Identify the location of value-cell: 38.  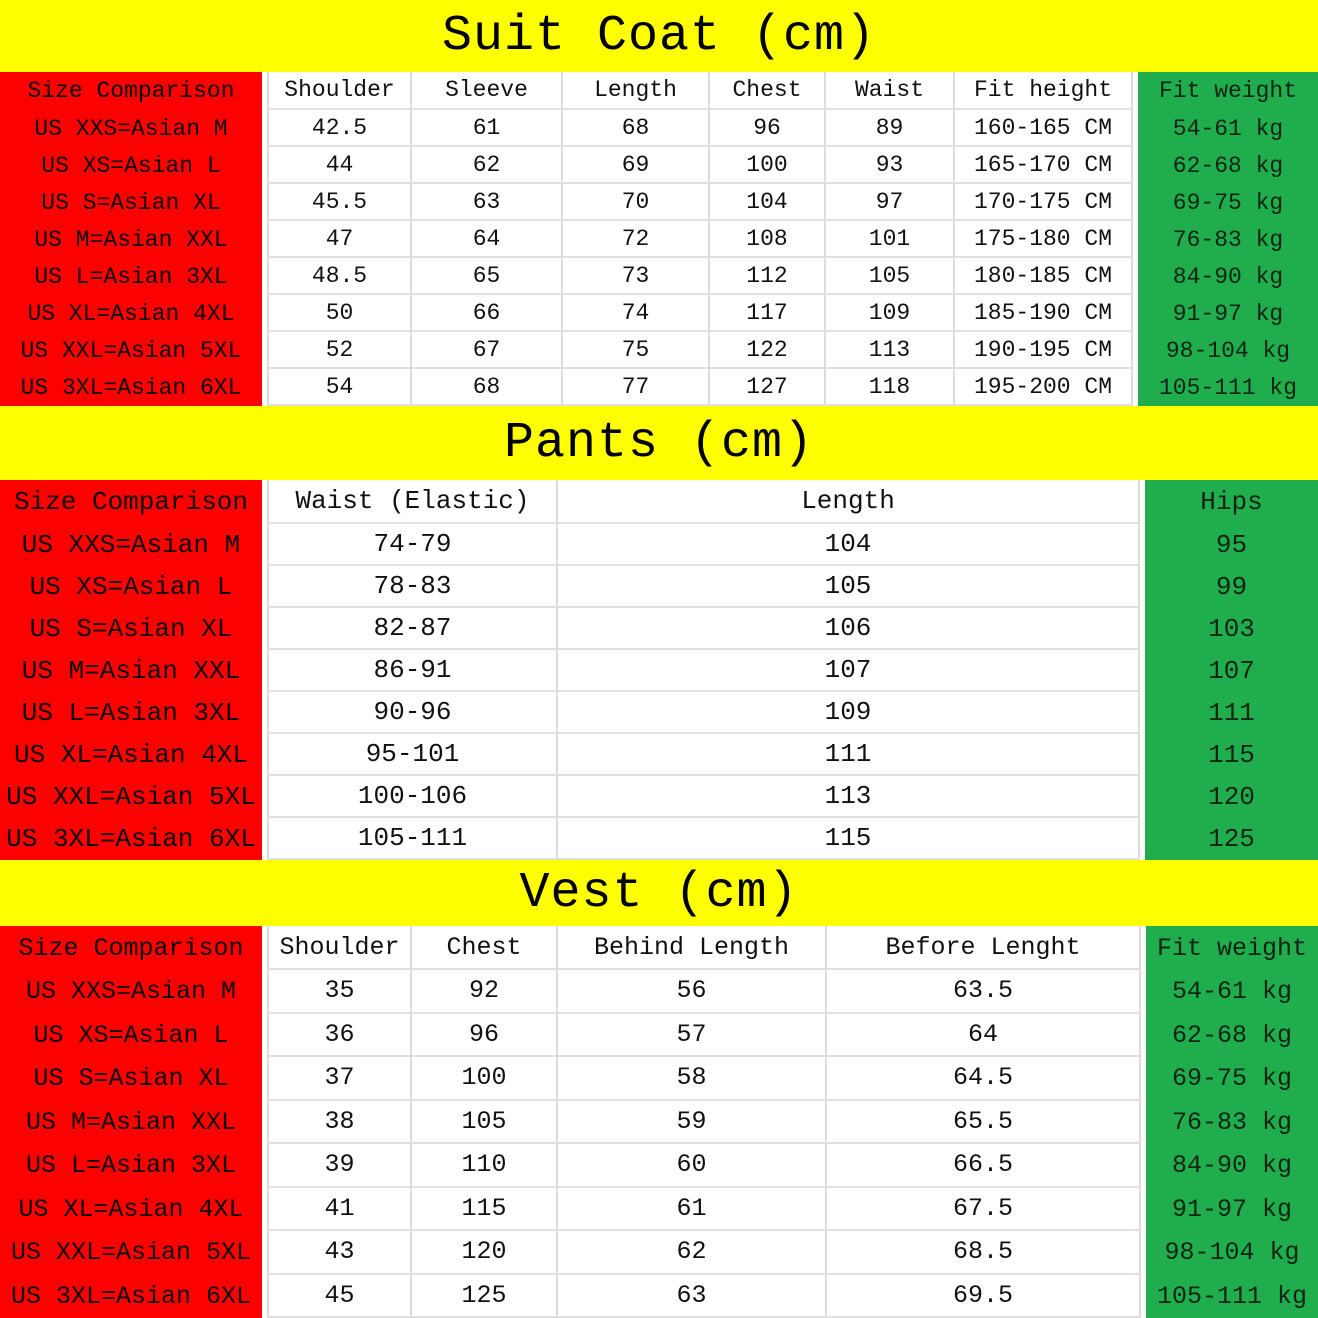
(339, 1122).